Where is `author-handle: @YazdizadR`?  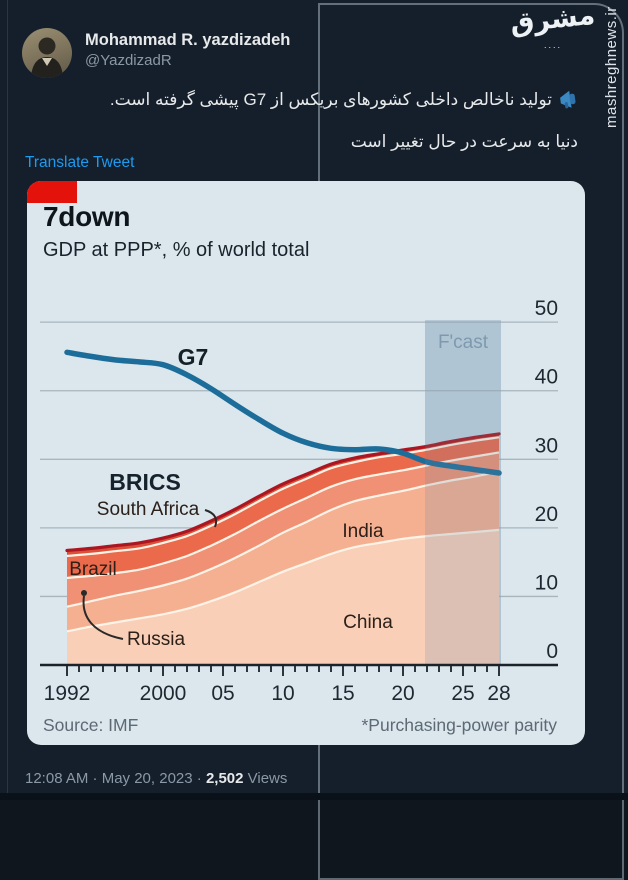
author-handle: @YazdizadR is located at coordinates (128, 60).